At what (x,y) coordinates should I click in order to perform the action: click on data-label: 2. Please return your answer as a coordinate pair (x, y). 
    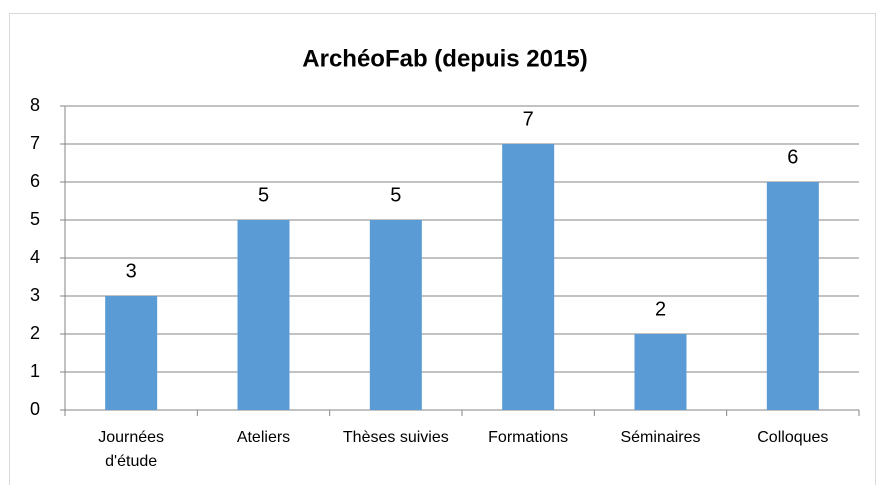
    Looking at the image, I should click on (660, 309).